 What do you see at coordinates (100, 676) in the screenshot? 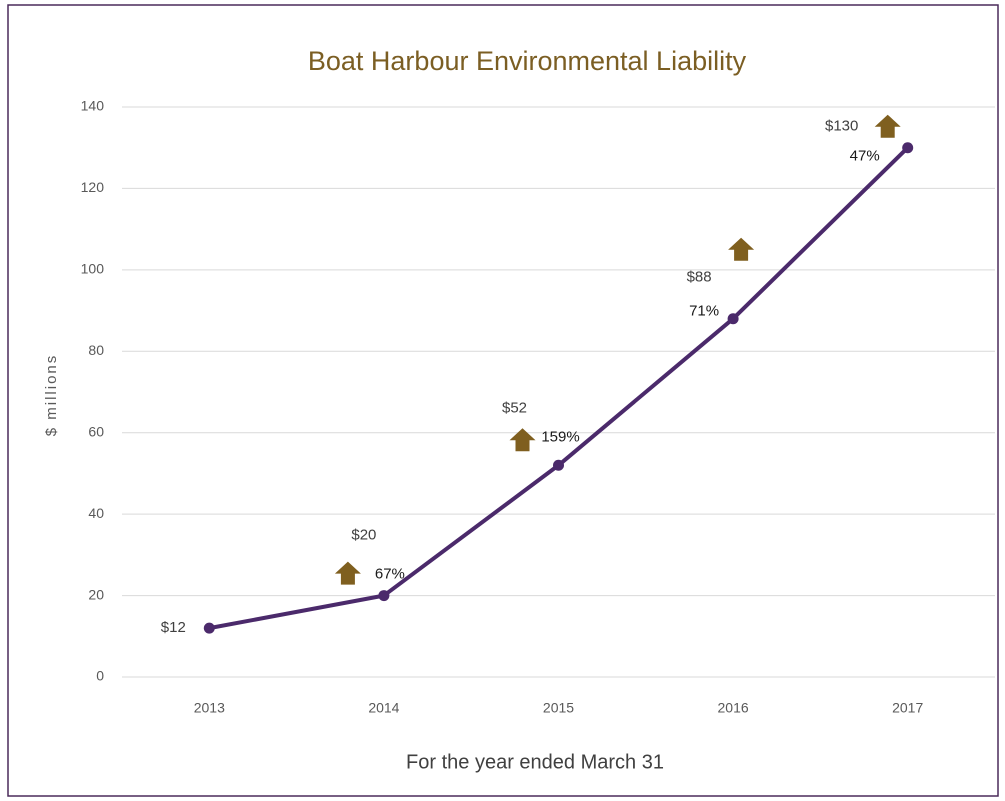
I see `y-tick-label: 0` at bounding box center [100, 676].